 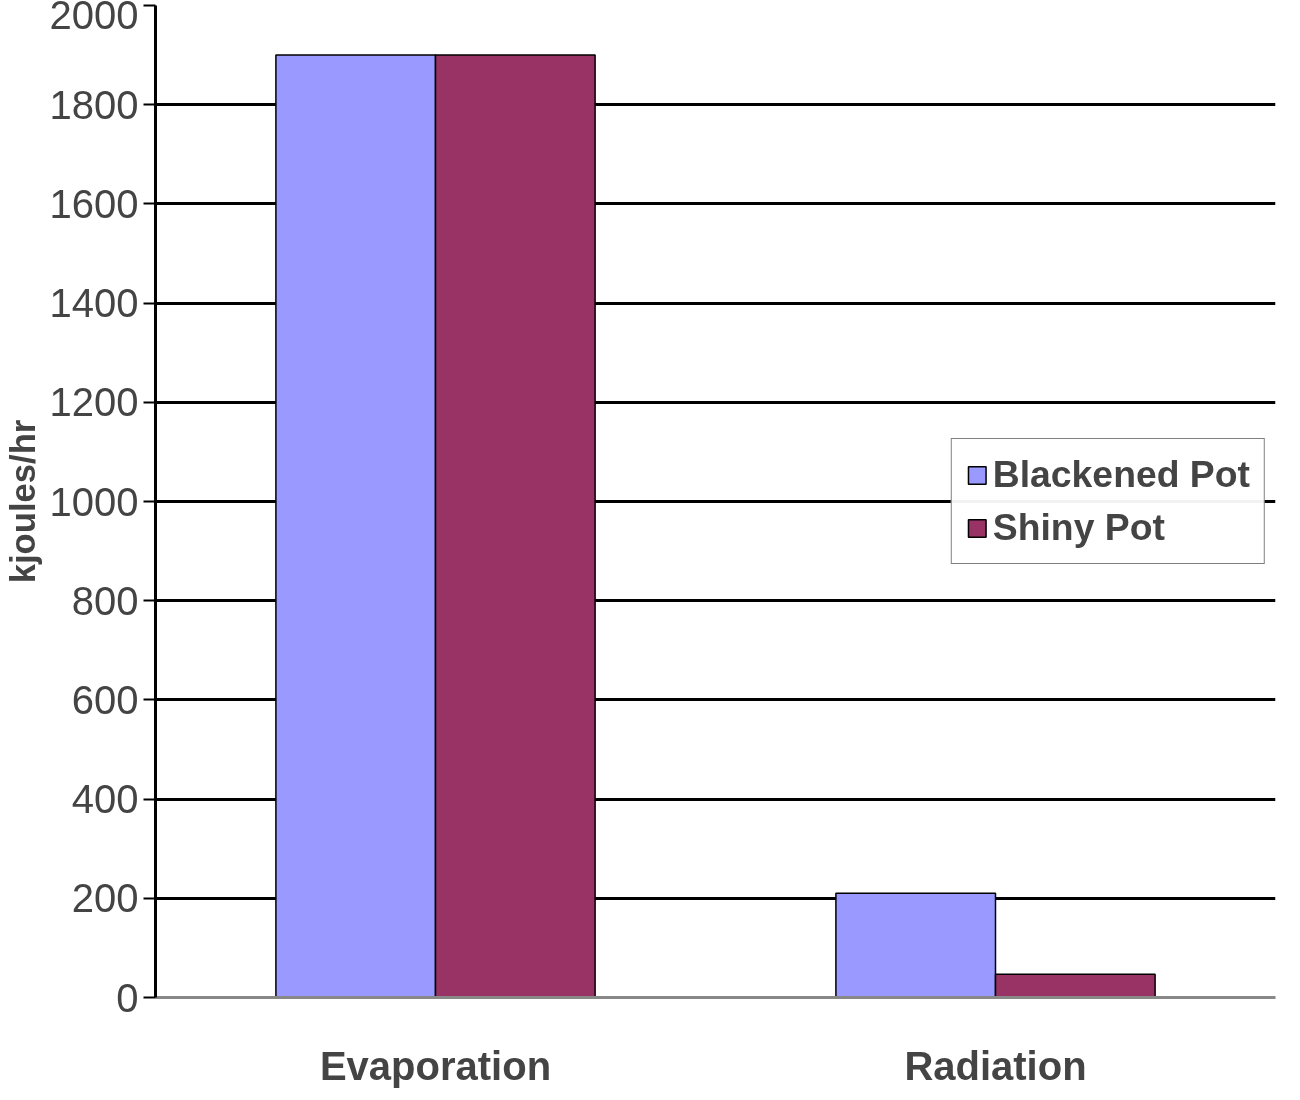 I want to click on y-tick-label: 200, so click(x=105, y=898).